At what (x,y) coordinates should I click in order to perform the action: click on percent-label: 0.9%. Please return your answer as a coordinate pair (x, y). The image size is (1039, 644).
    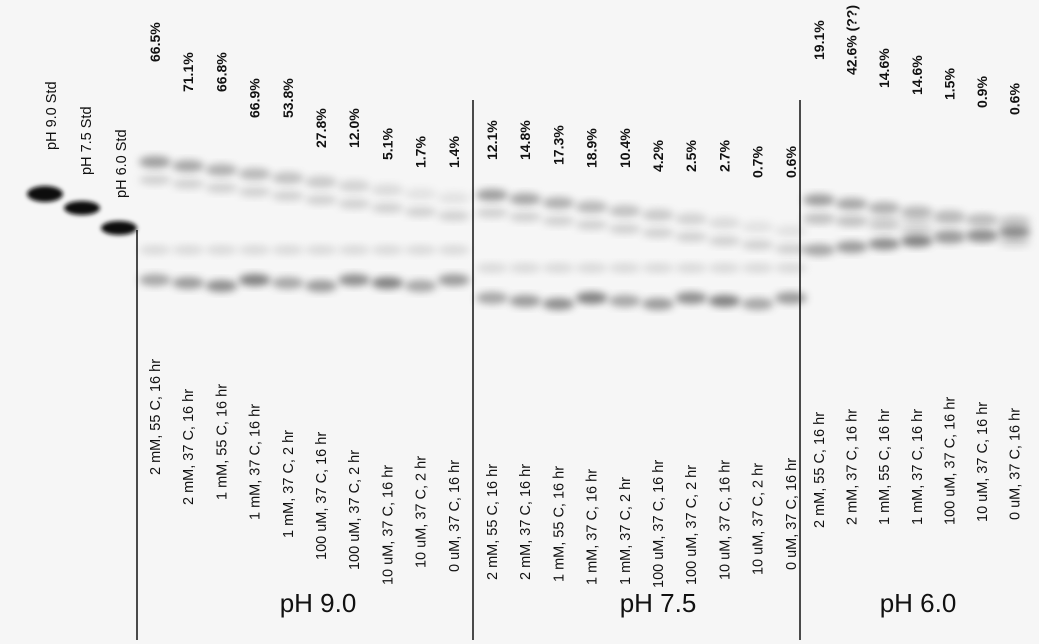
    Looking at the image, I should click on (982, 92).